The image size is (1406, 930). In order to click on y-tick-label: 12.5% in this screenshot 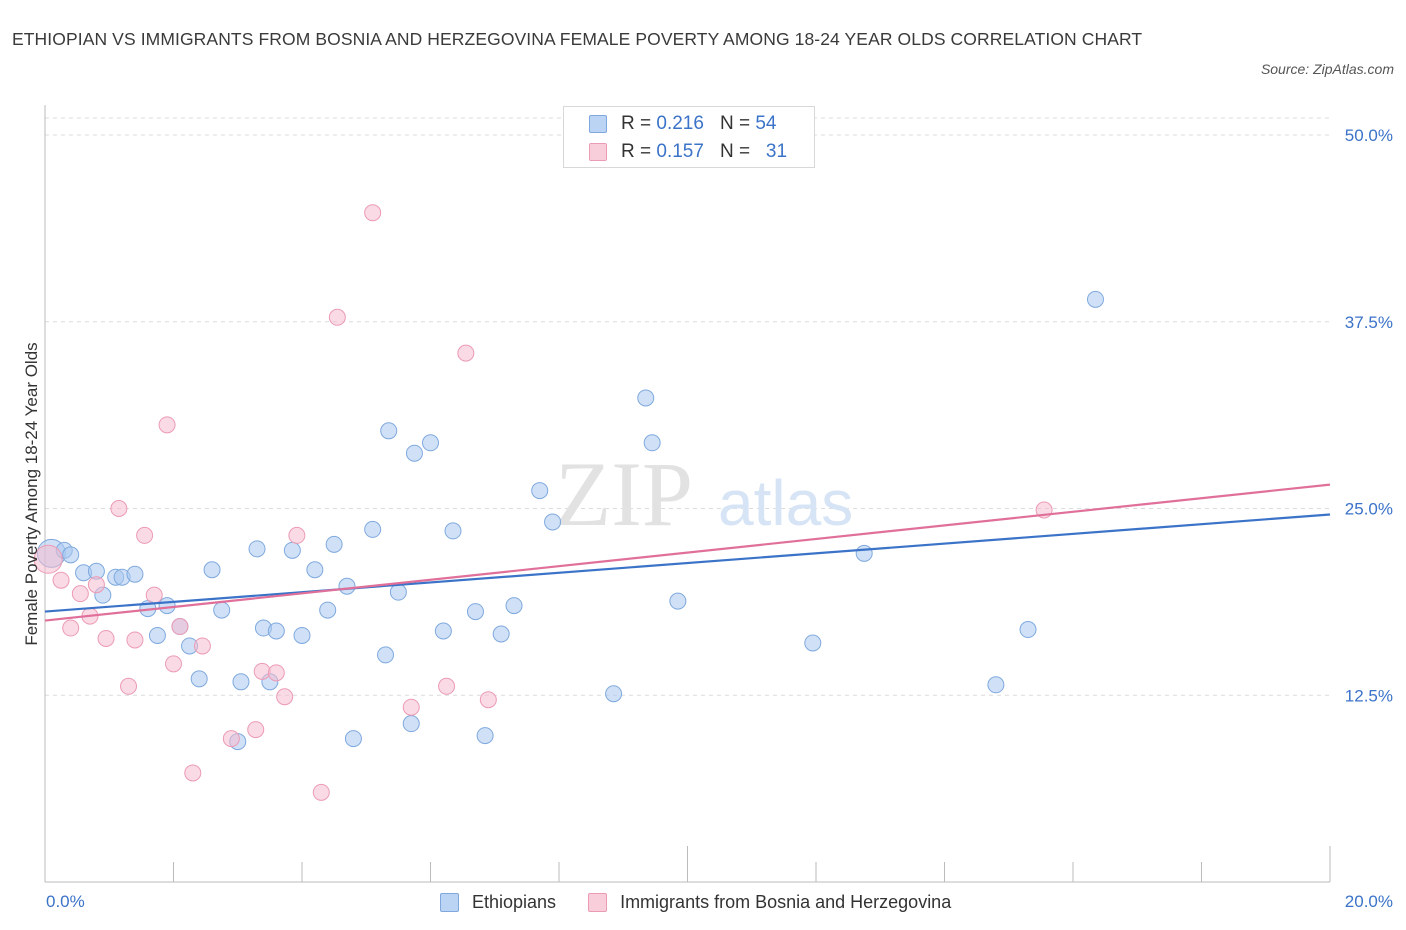, I will do `click(1369, 695)`.